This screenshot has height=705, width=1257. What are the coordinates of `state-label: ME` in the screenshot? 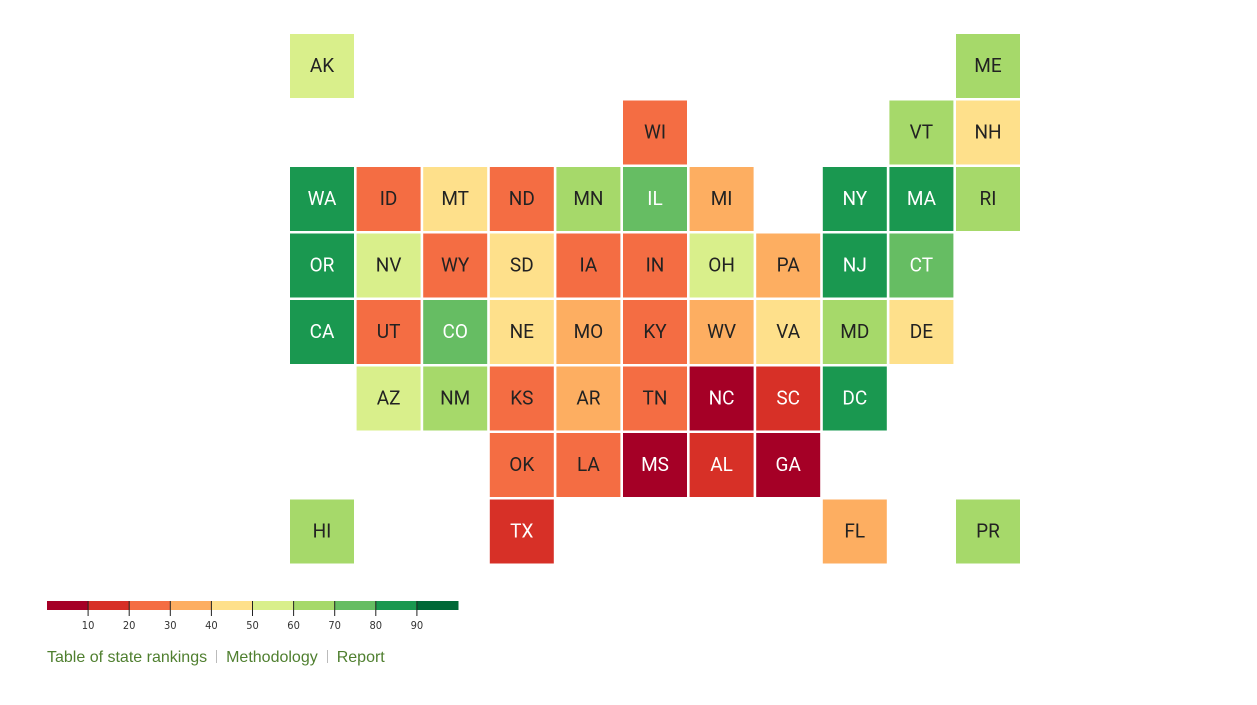 It's located at (988, 65).